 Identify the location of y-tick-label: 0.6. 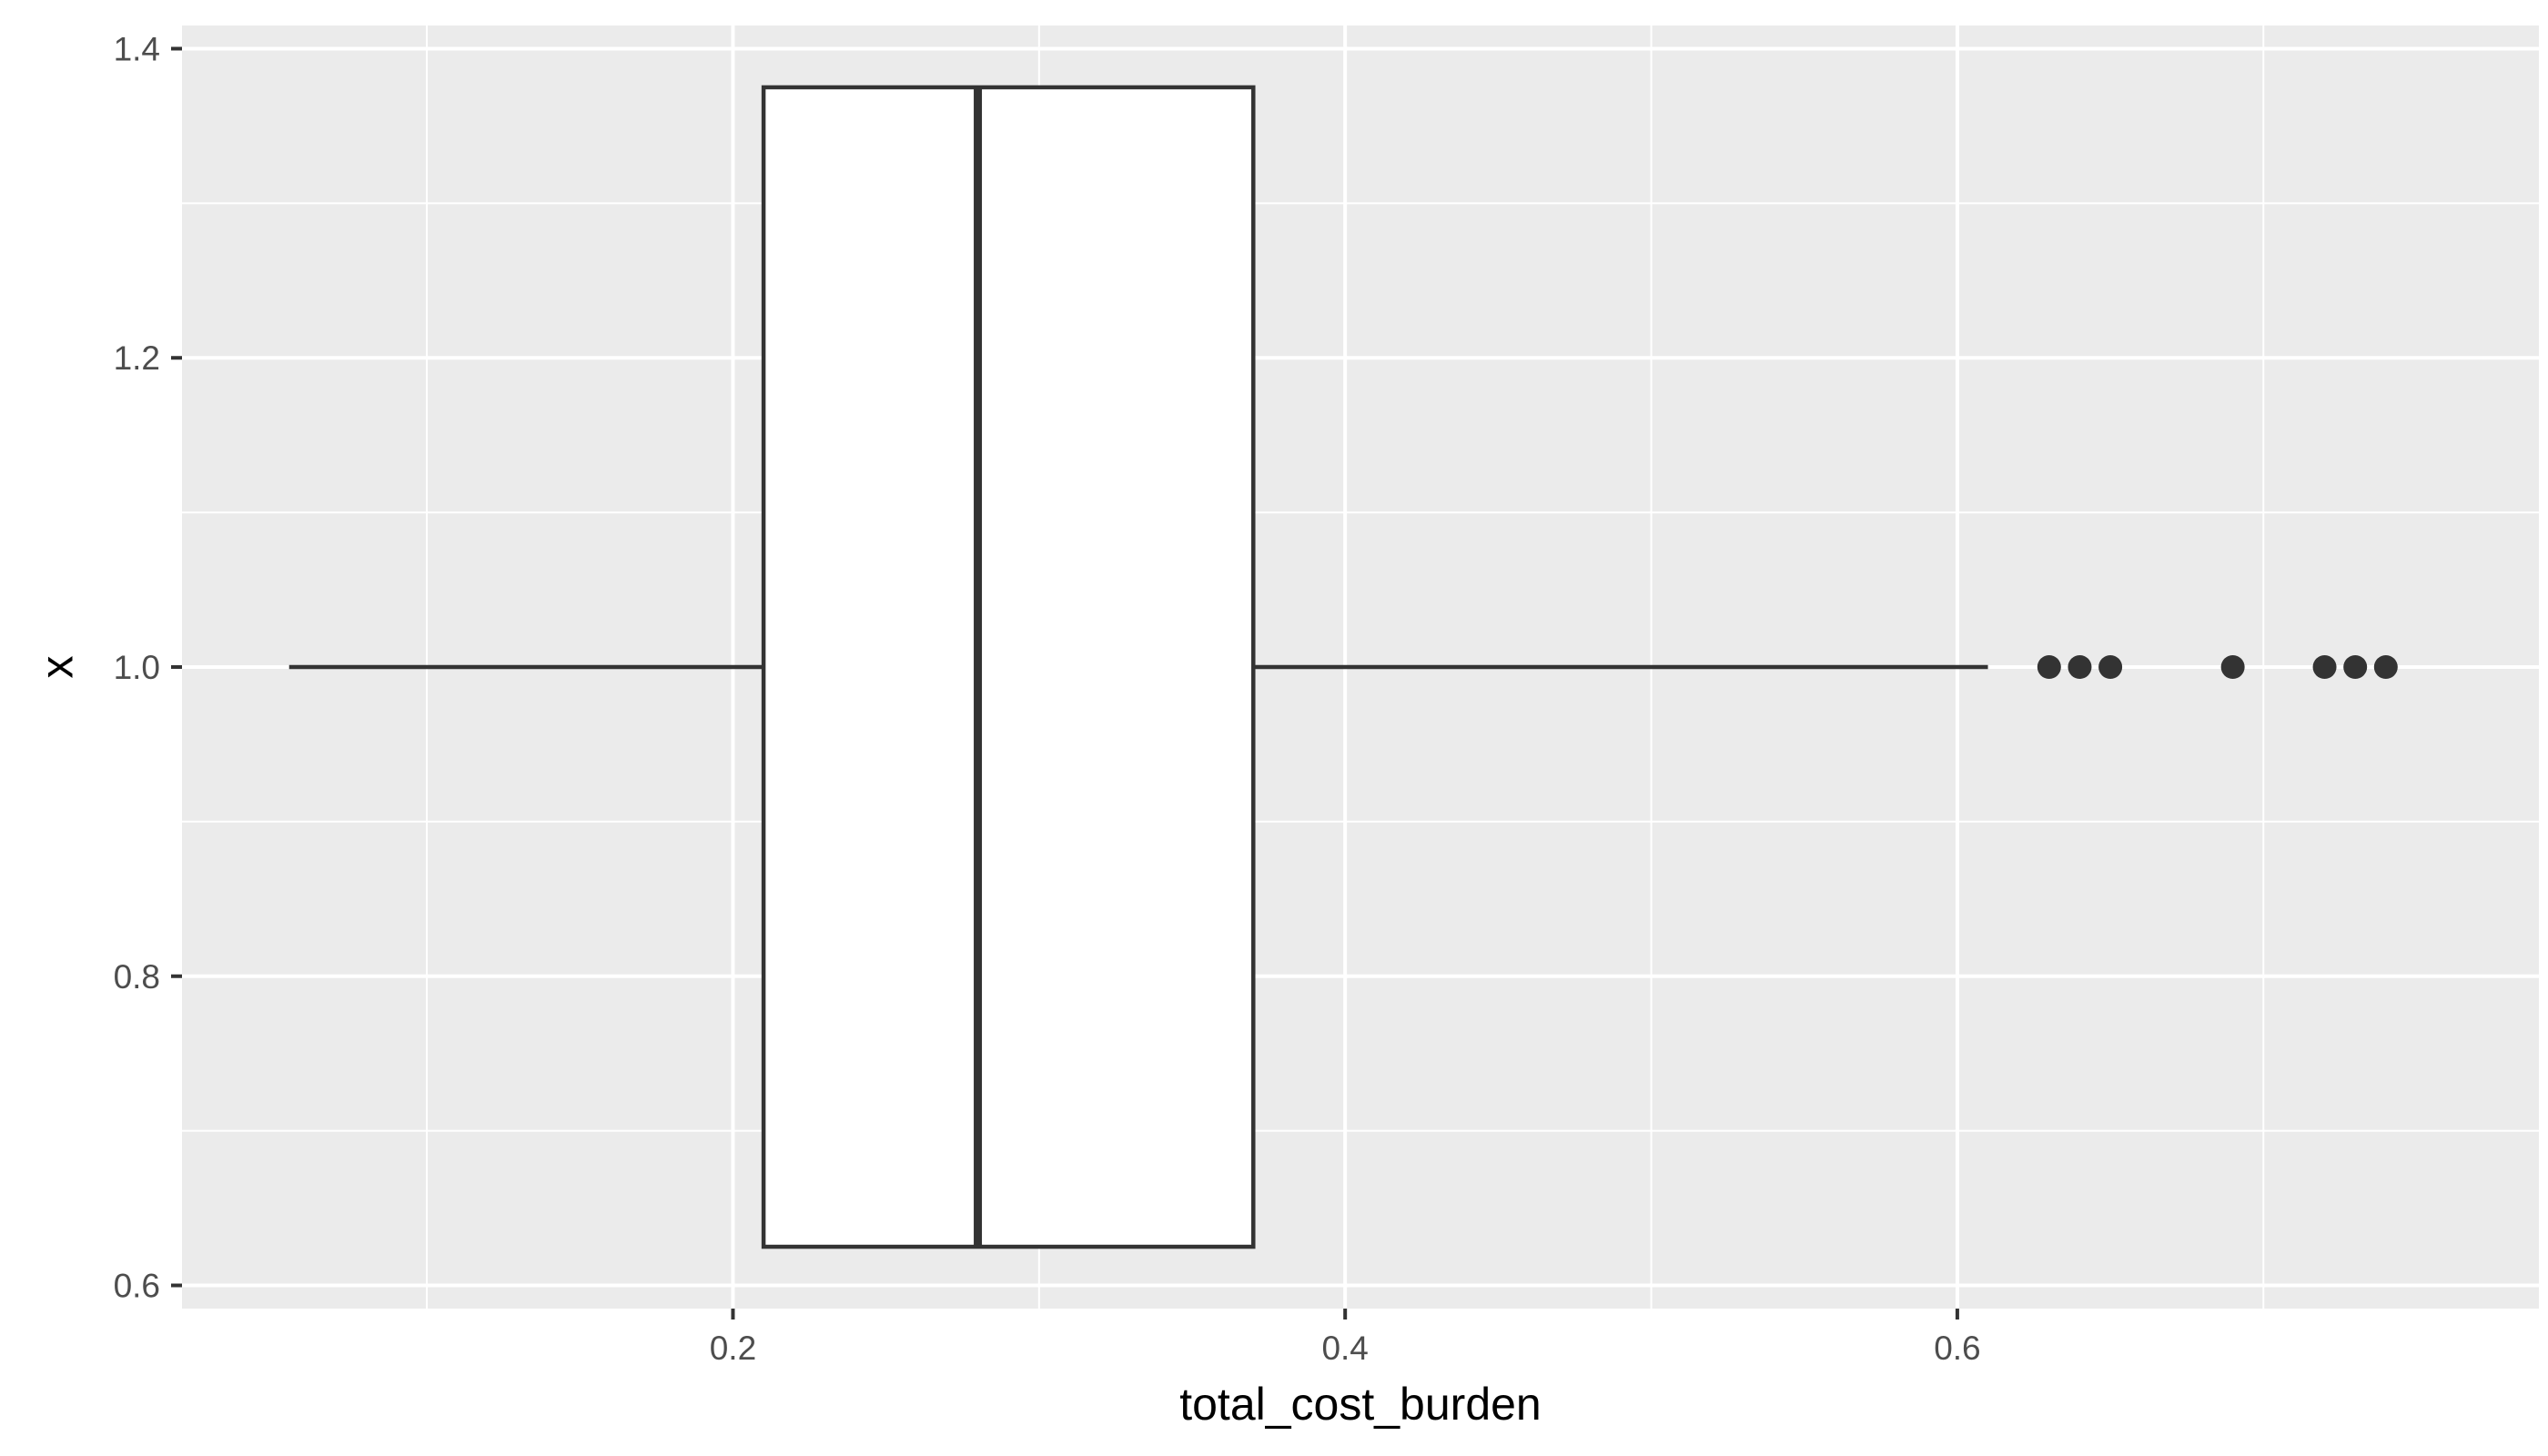
(137, 1287).